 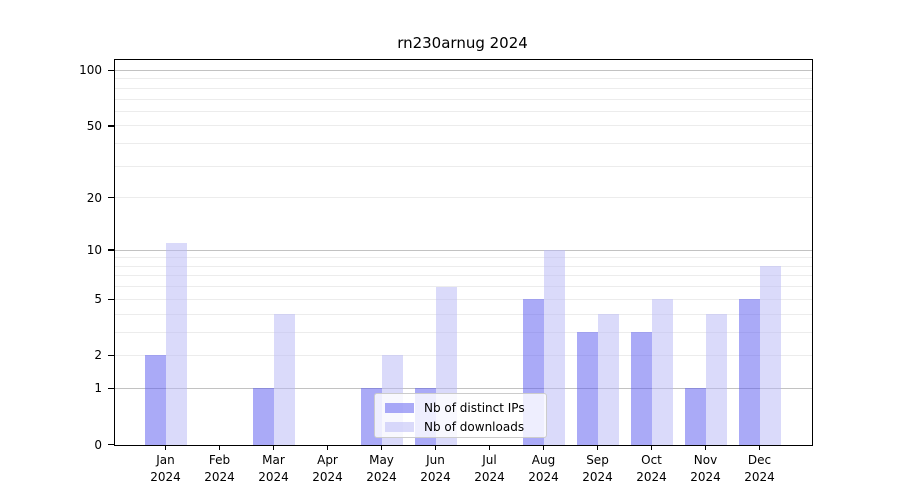 I want to click on y-tick-label: 0, so click(x=98, y=444).